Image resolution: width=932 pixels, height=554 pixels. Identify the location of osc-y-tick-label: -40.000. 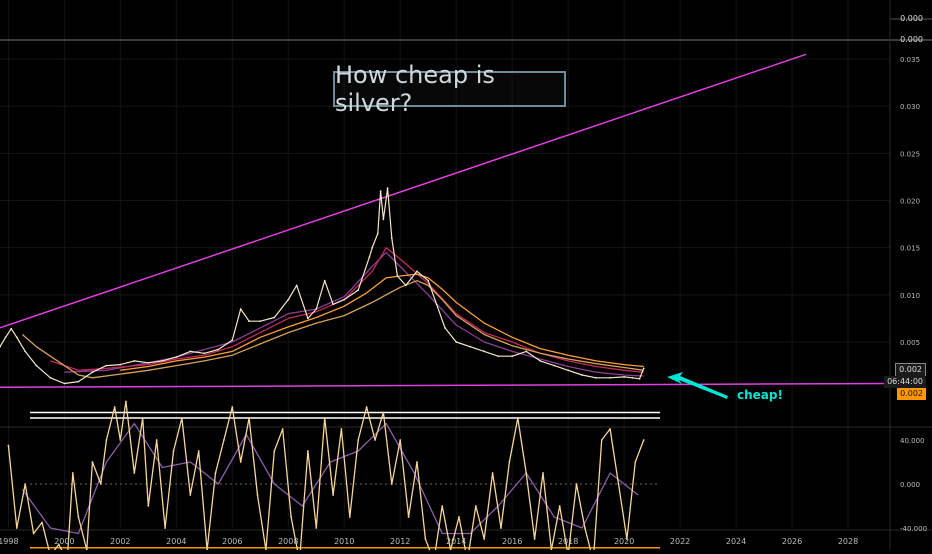
(913, 529).